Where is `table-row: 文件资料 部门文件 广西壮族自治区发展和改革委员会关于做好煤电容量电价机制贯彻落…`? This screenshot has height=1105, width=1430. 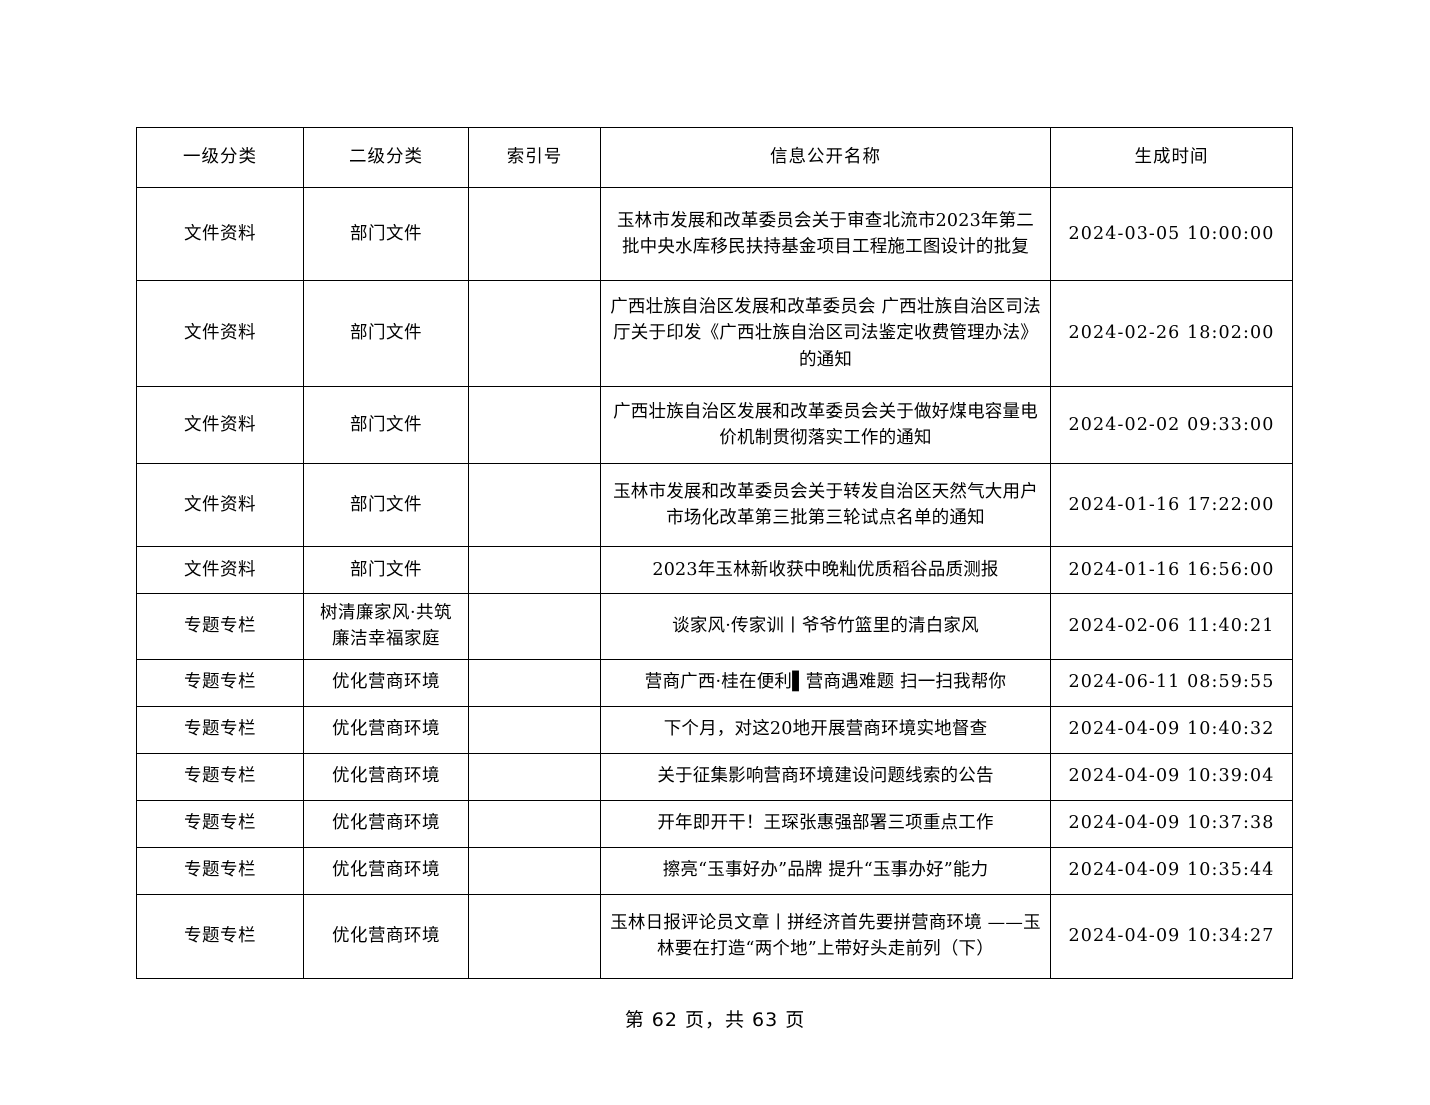 table-row: 文件资料 部门文件 广西壮族自治区发展和改革委员会关于做好煤电容量电价机制贯彻落… is located at coordinates (714, 425).